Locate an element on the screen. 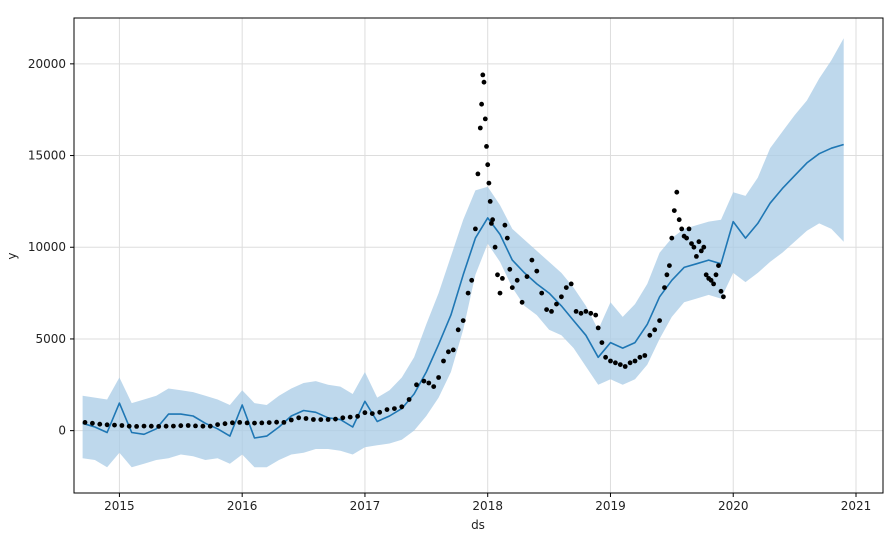 This screenshot has height=536, width=891. y-tick-label-0: 0 is located at coordinates (62, 431).